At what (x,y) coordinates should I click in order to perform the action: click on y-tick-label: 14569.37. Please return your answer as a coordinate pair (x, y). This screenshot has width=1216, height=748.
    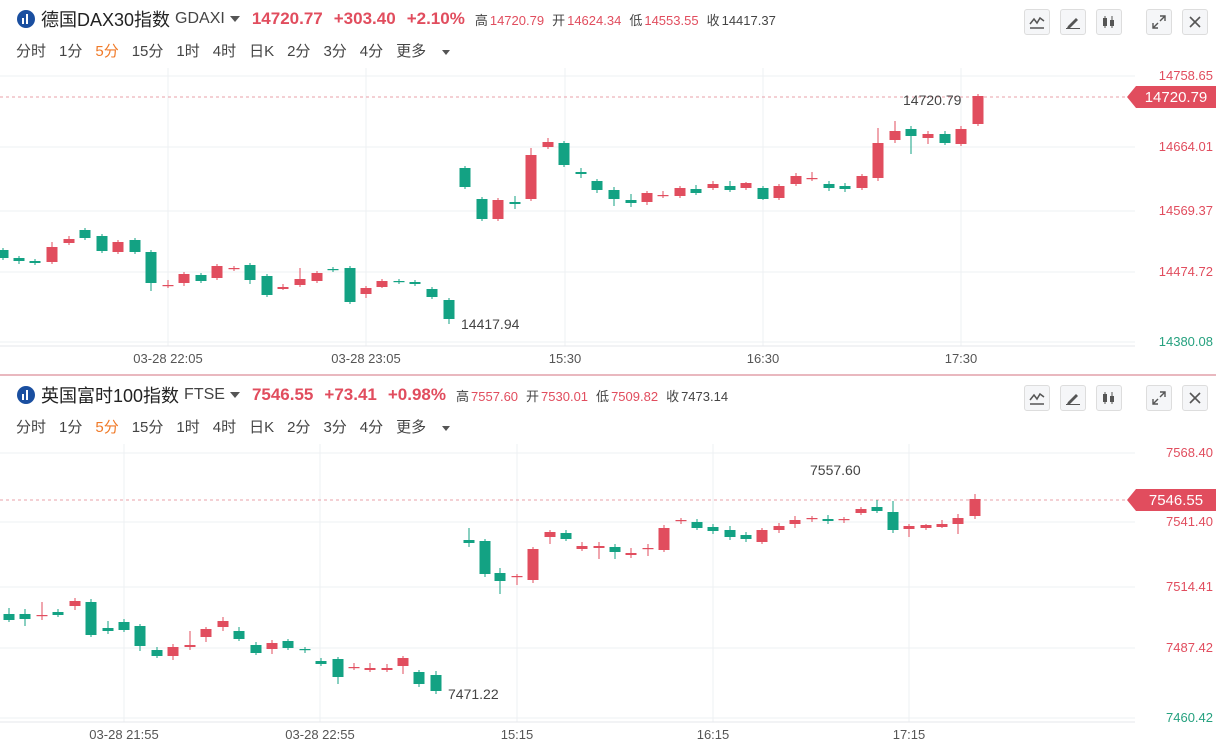
    Looking at the image, I should click on (1186, 210).